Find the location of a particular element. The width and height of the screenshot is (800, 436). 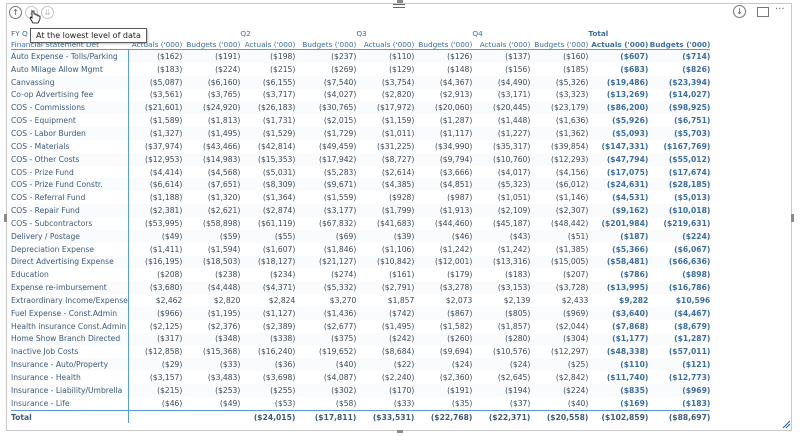

row-label: Insurance - Health is located at coordinates (70, 377).